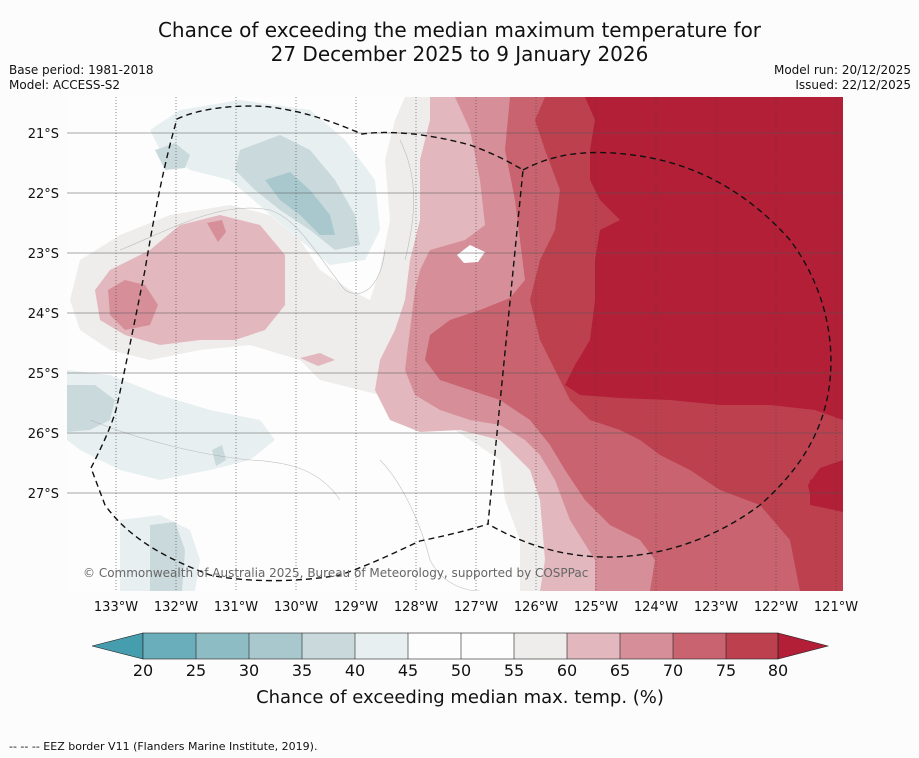 The height and width of the screenshot is (758, 919). What do you see at coordinates (249, 670) in the screenshot?
I see `colorbar-tick: 30` at bounding box center [249, 670].